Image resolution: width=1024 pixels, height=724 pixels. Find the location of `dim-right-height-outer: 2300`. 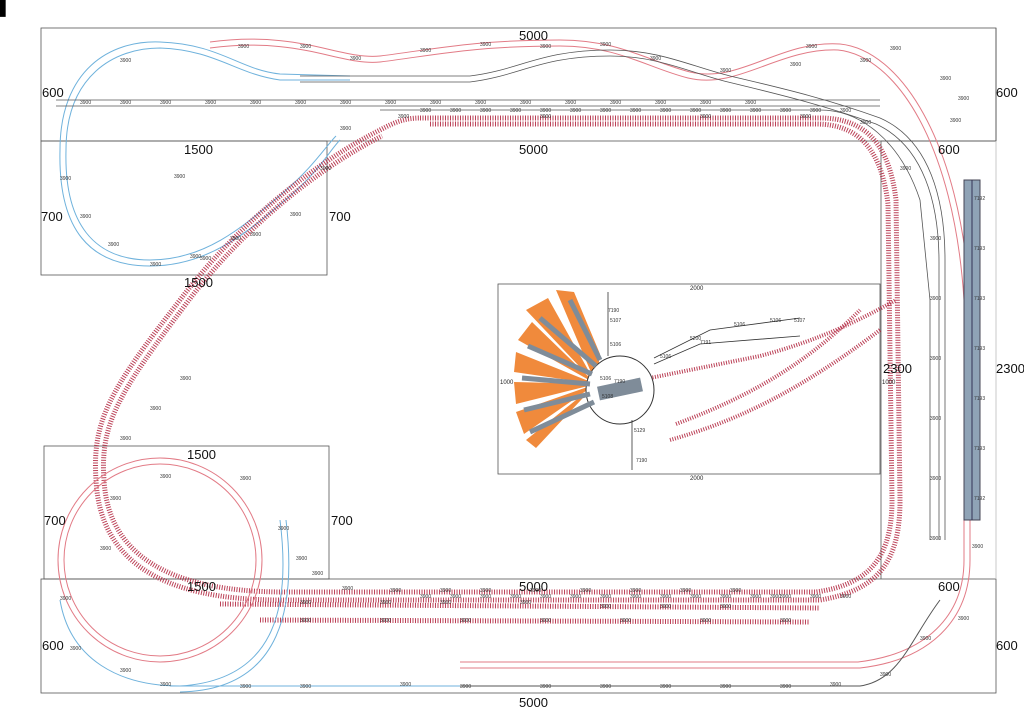

dim-right-height-outer: 2300 is located at coordinates (1010, 368).